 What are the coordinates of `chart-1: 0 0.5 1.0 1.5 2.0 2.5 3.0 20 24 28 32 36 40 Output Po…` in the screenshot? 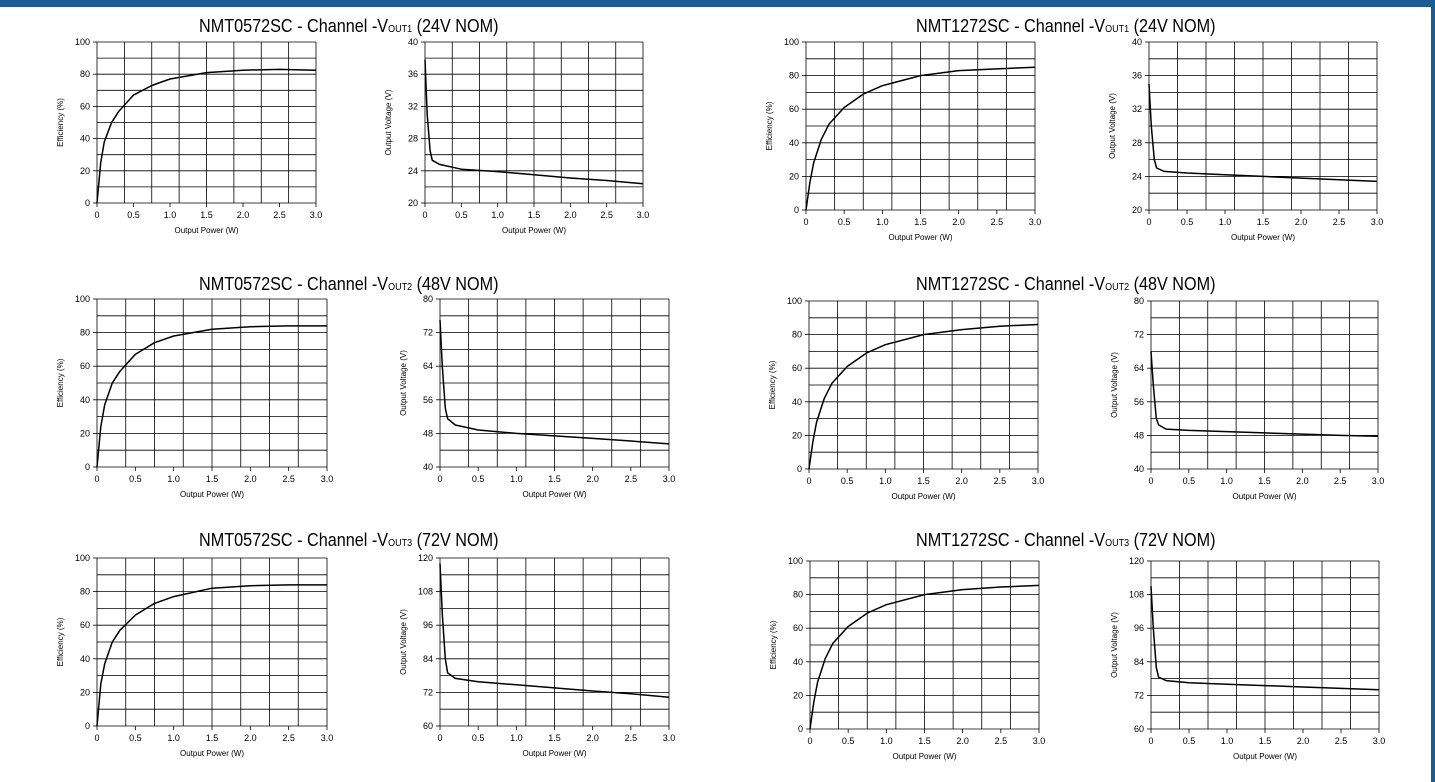 It's located at (516, 136).